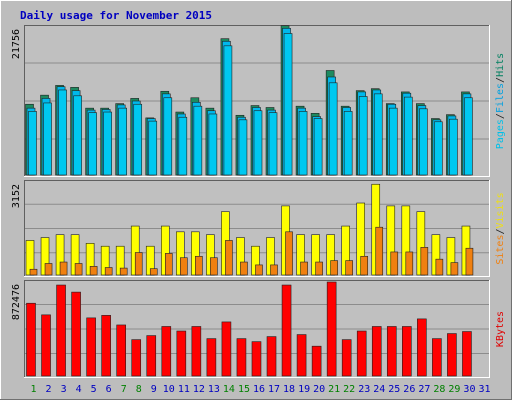 The height and width of the screenshot is (400, 512). What do you see at coordinates (500, 134) in the screenshot?
I see `legend-item: Pages` at bounding box center [500, 134].